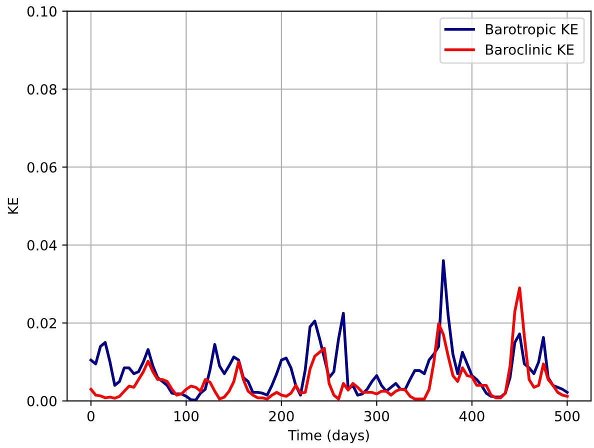  I want to click on y-tick-label: 0.06, so click(42, 167).